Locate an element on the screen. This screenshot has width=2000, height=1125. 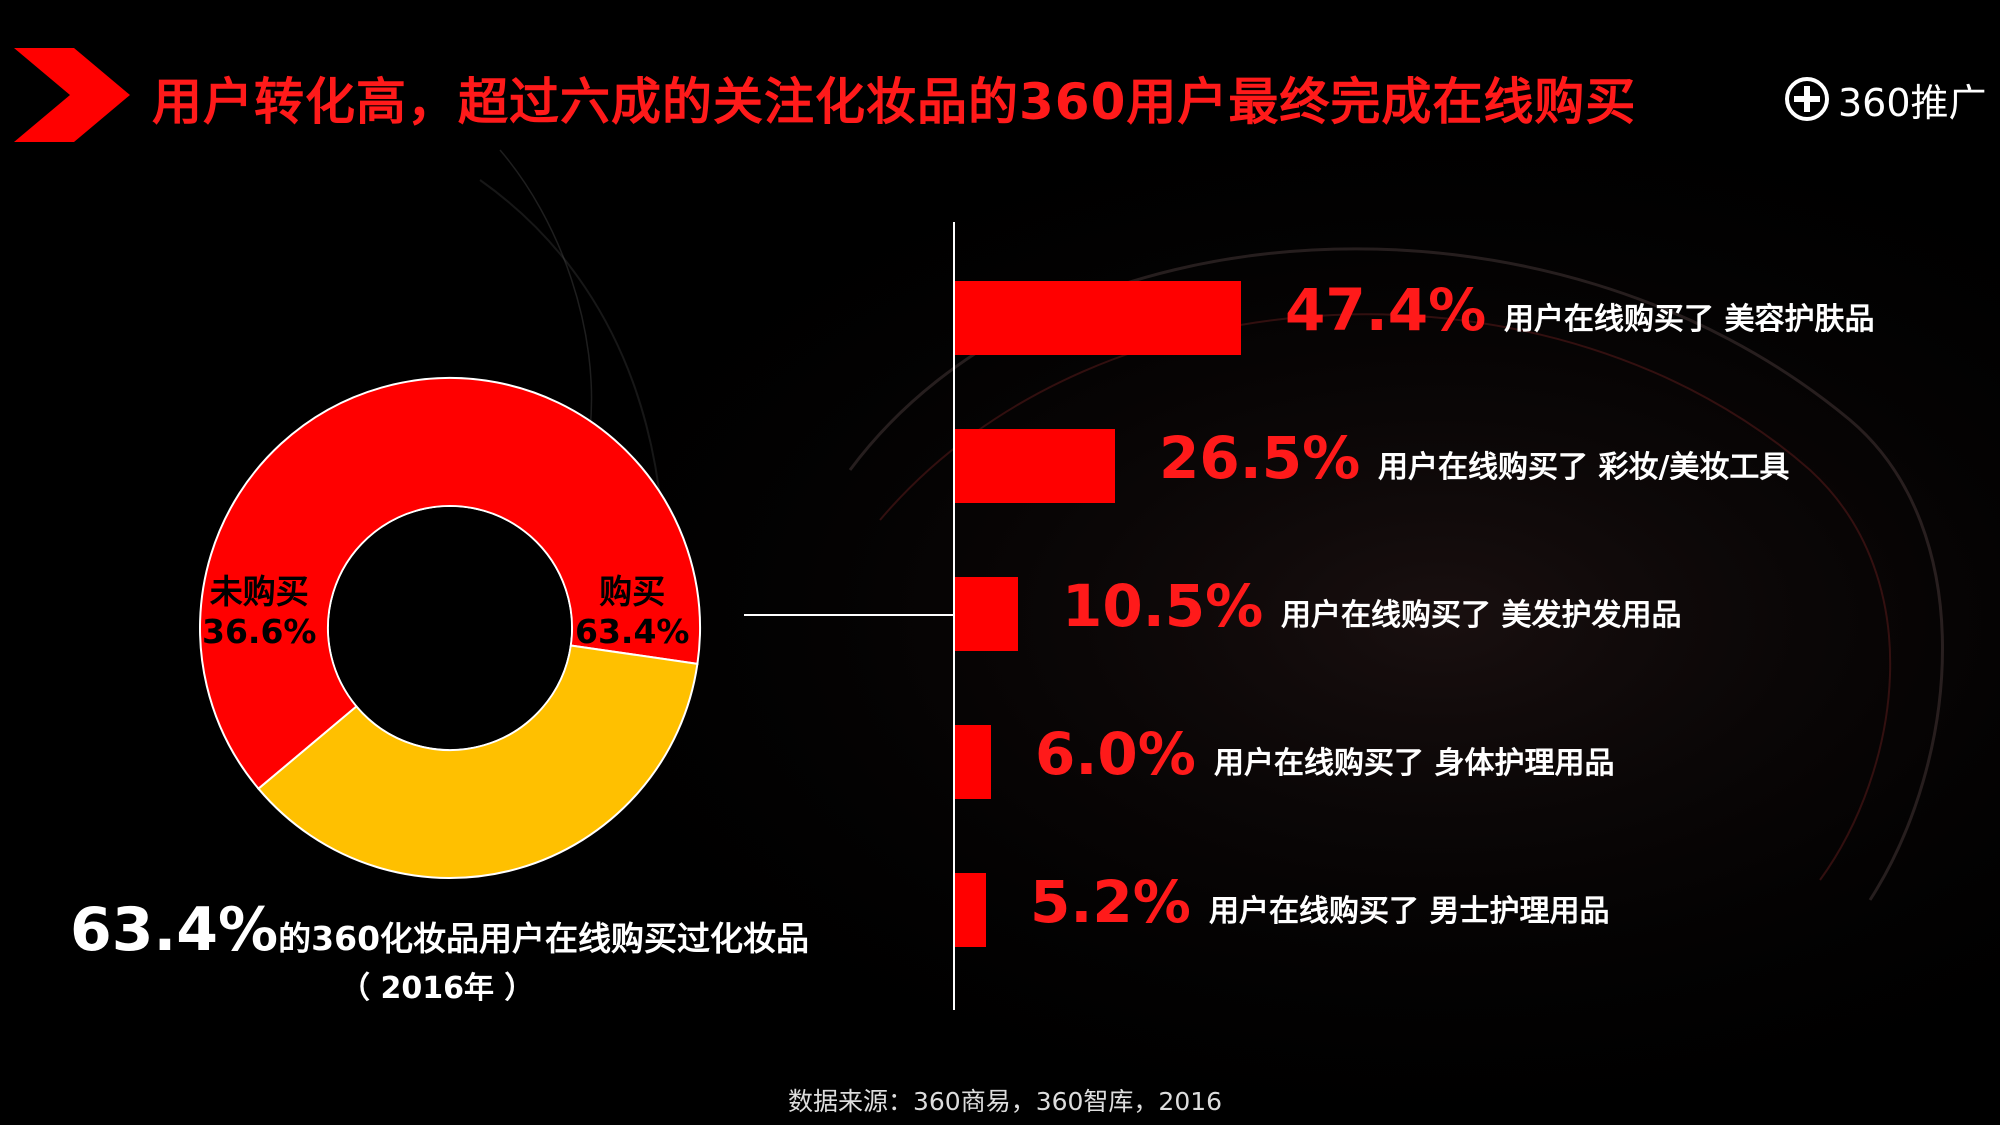
summary-percent: 63.4% is located at coordinates (174, 930).